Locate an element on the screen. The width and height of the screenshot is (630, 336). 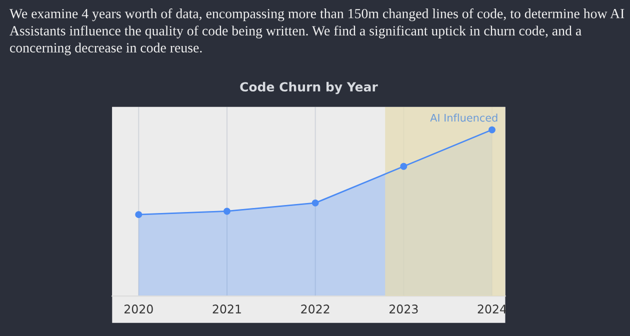
chart-title: Code Churn by Year is located at coordinates (309, 88).